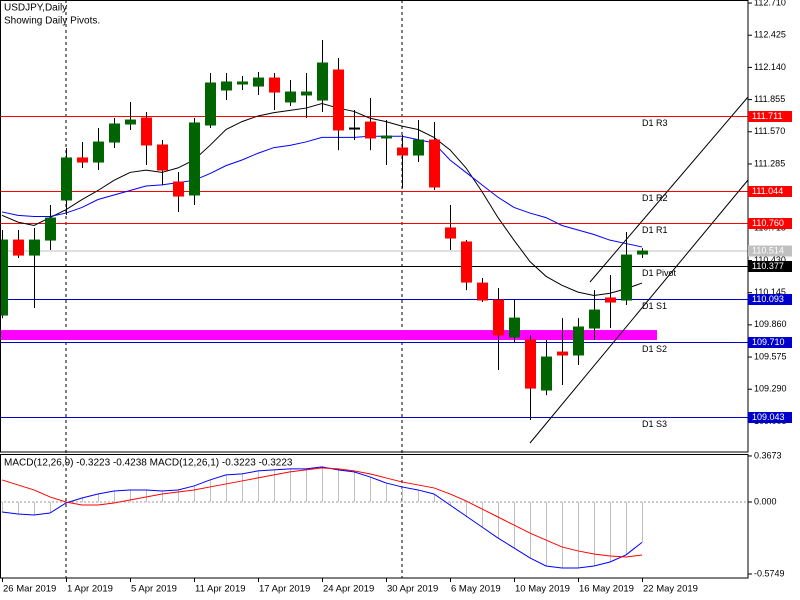  Describe the element at coordinates (770, 3) in the screenshot. I see `y-tick-label: 112.710` at that location.